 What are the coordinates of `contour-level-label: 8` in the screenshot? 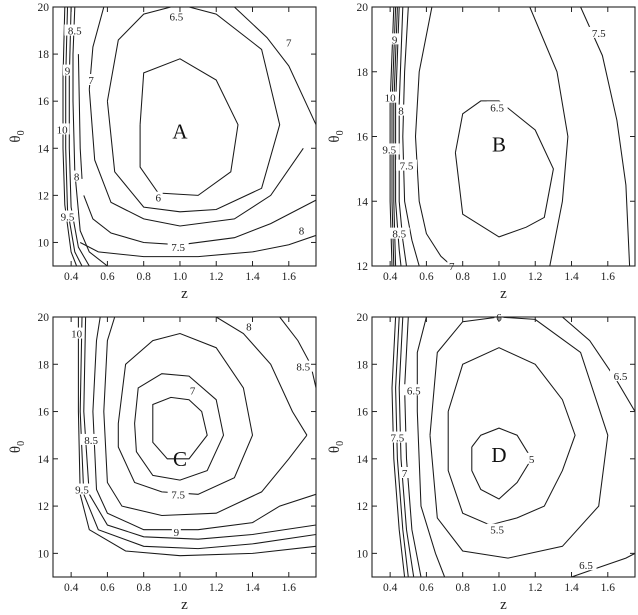 It's located at (401, 112).